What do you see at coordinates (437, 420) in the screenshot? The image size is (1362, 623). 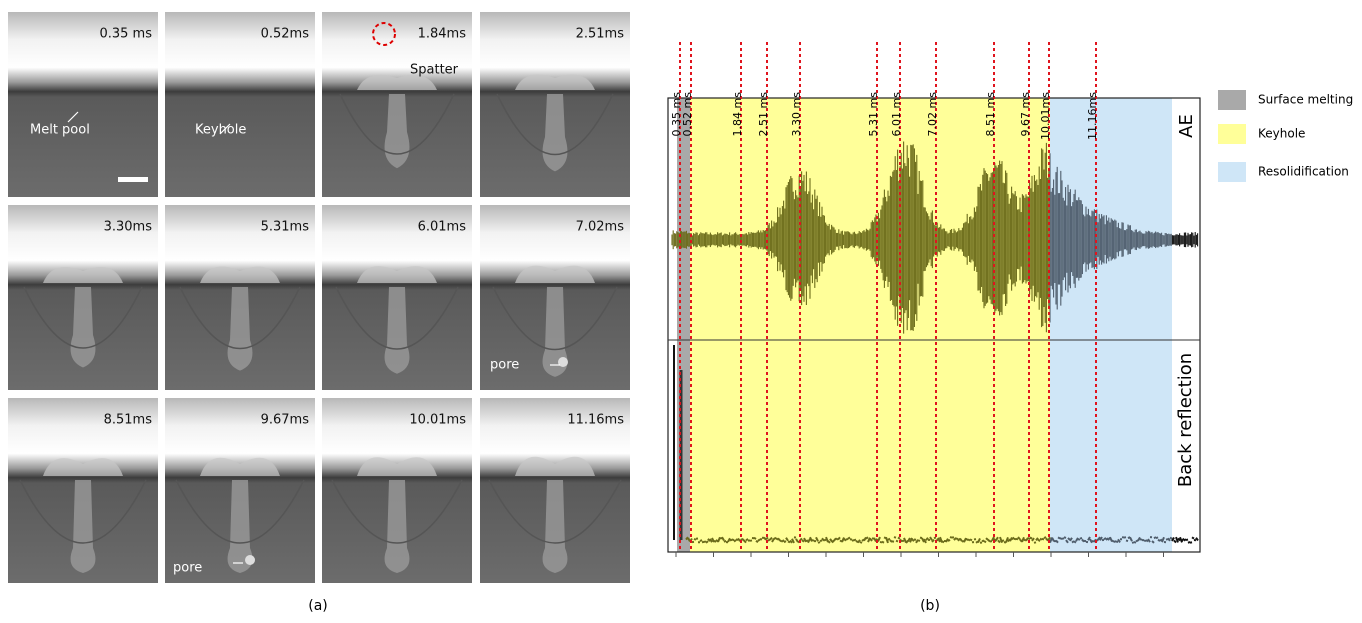 I see `frame-time: 10.01ms` at bounding box center [437, 420].